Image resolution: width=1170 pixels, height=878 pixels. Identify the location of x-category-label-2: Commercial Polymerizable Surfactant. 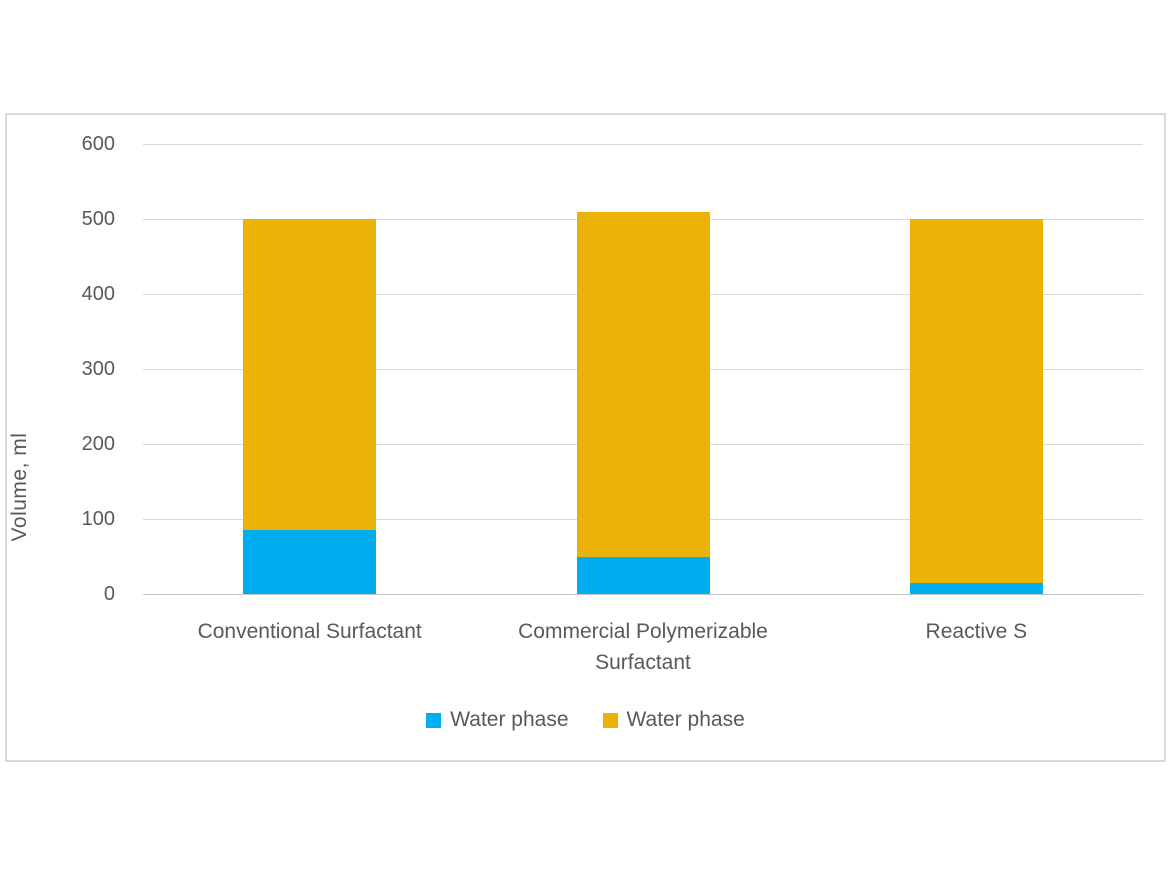
(643, 647).